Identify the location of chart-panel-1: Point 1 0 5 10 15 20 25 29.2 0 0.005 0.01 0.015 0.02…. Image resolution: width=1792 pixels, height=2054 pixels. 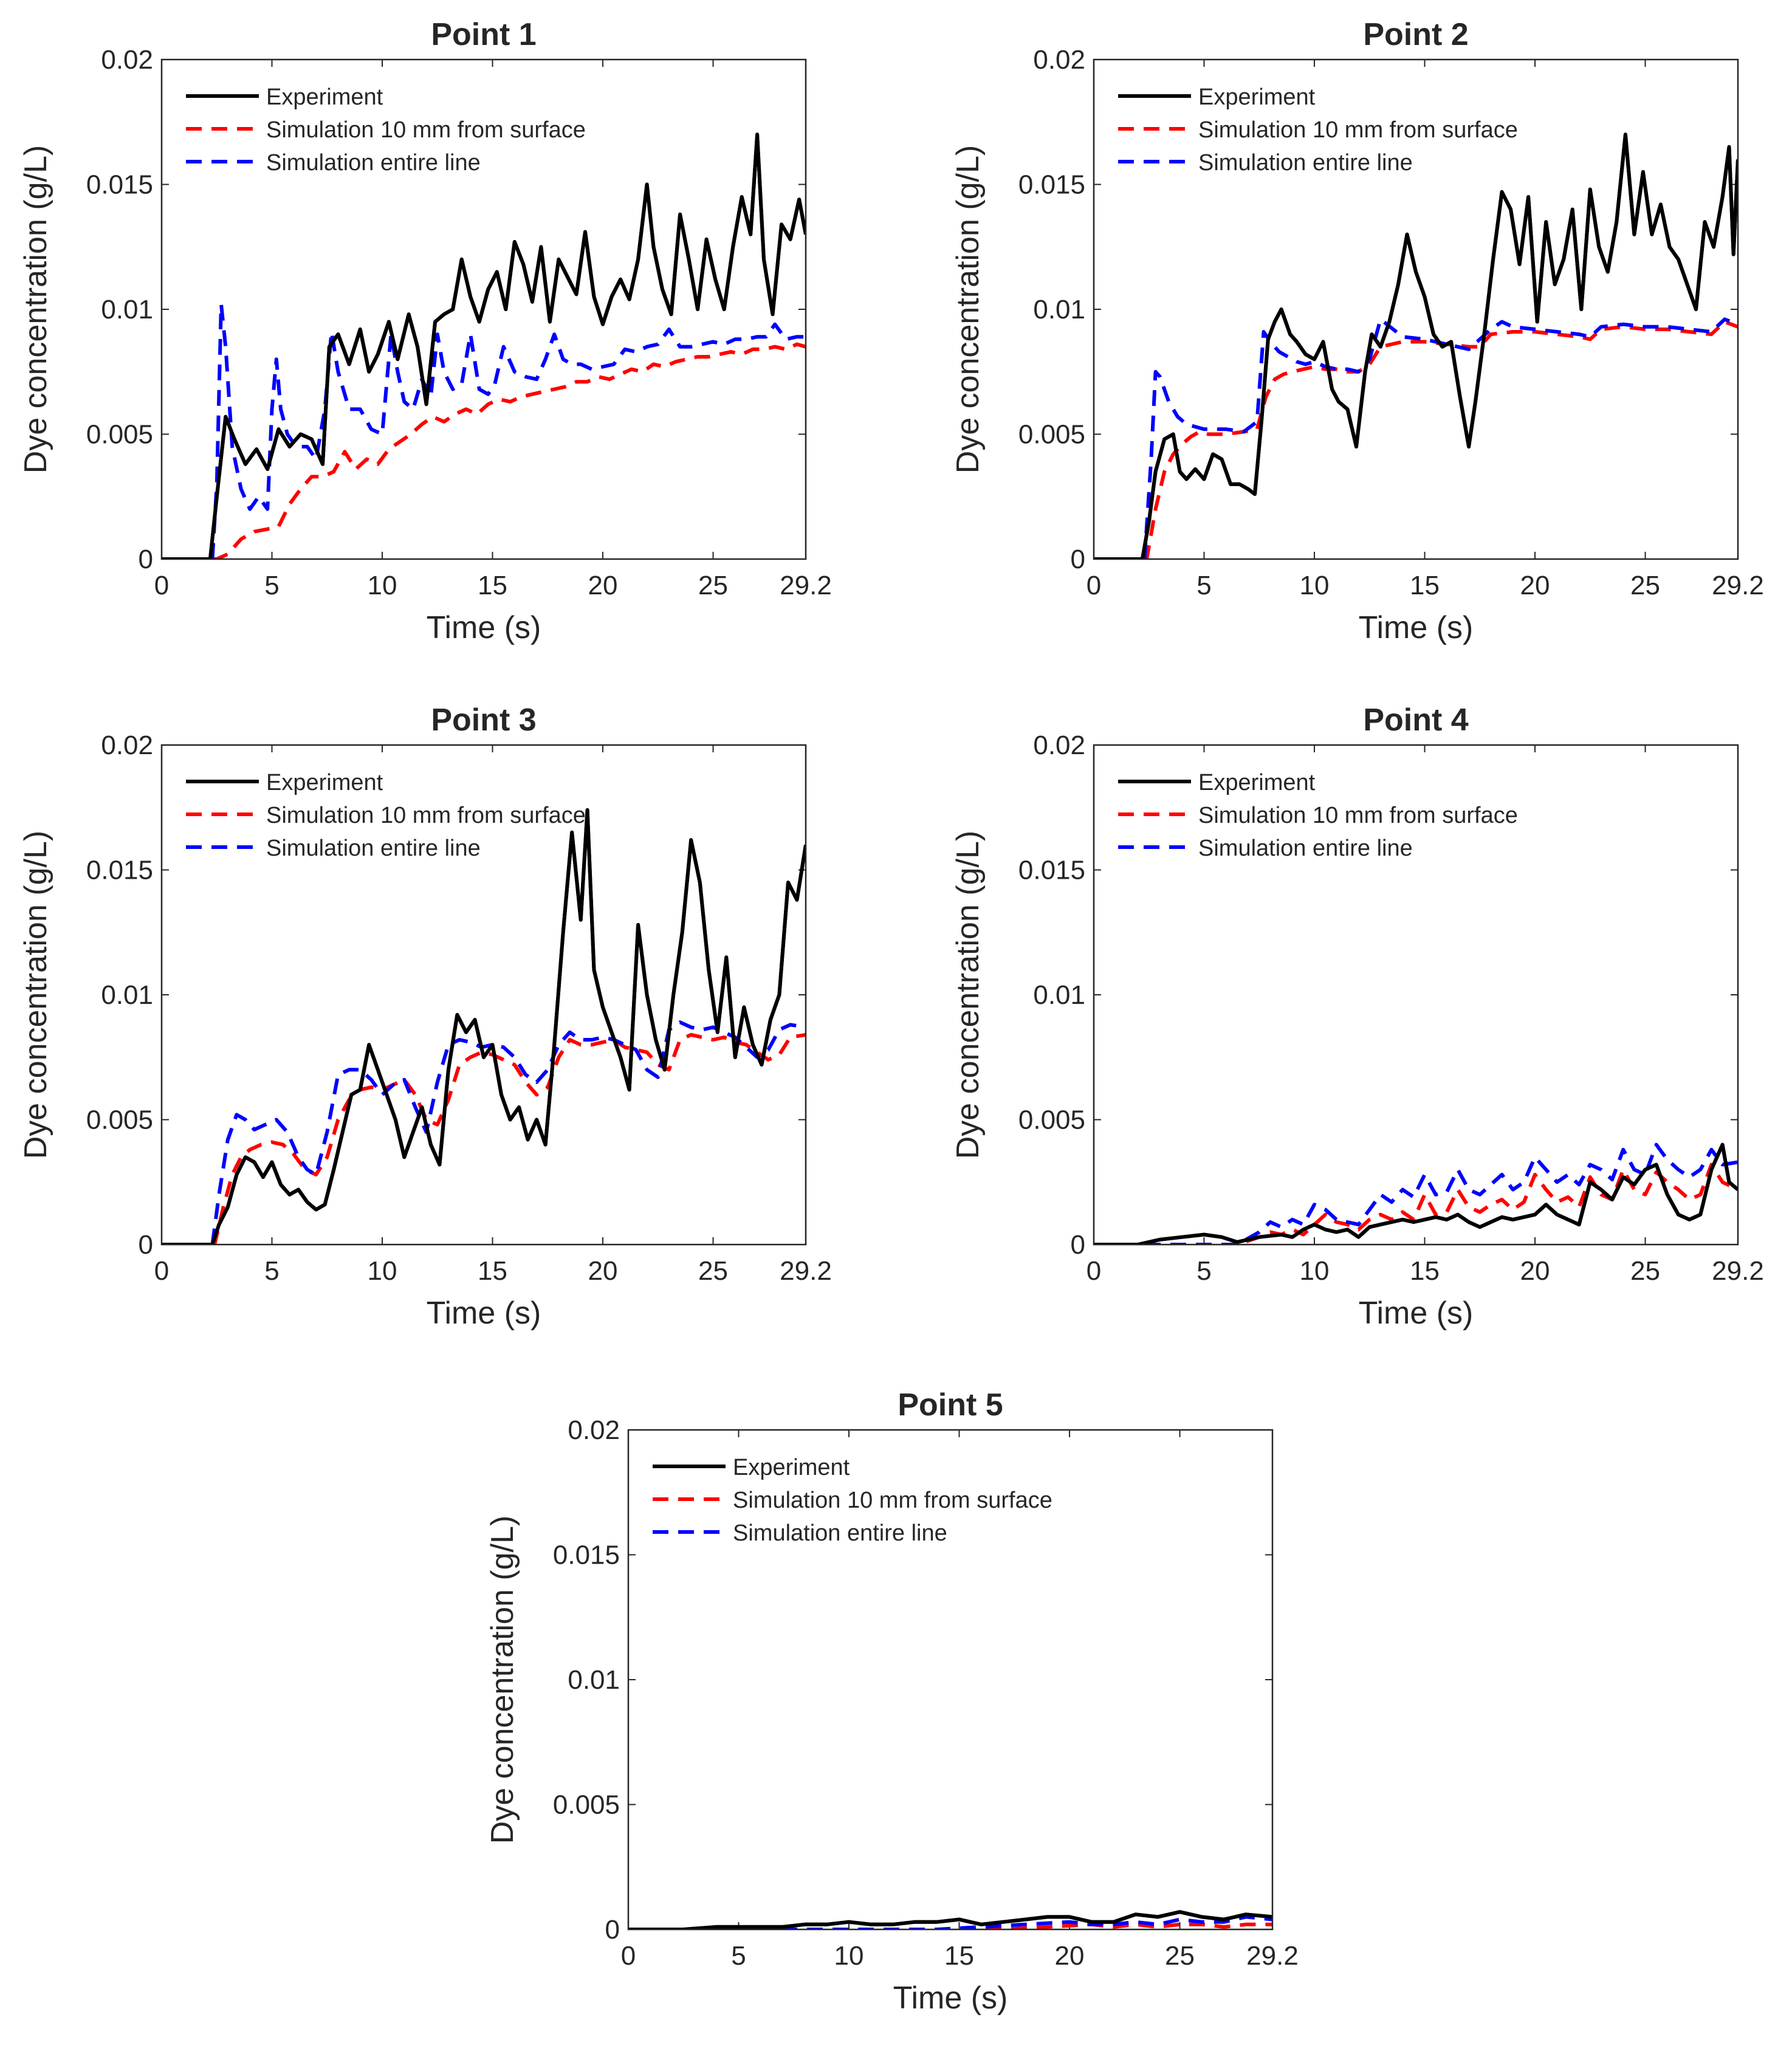
(425, 331).